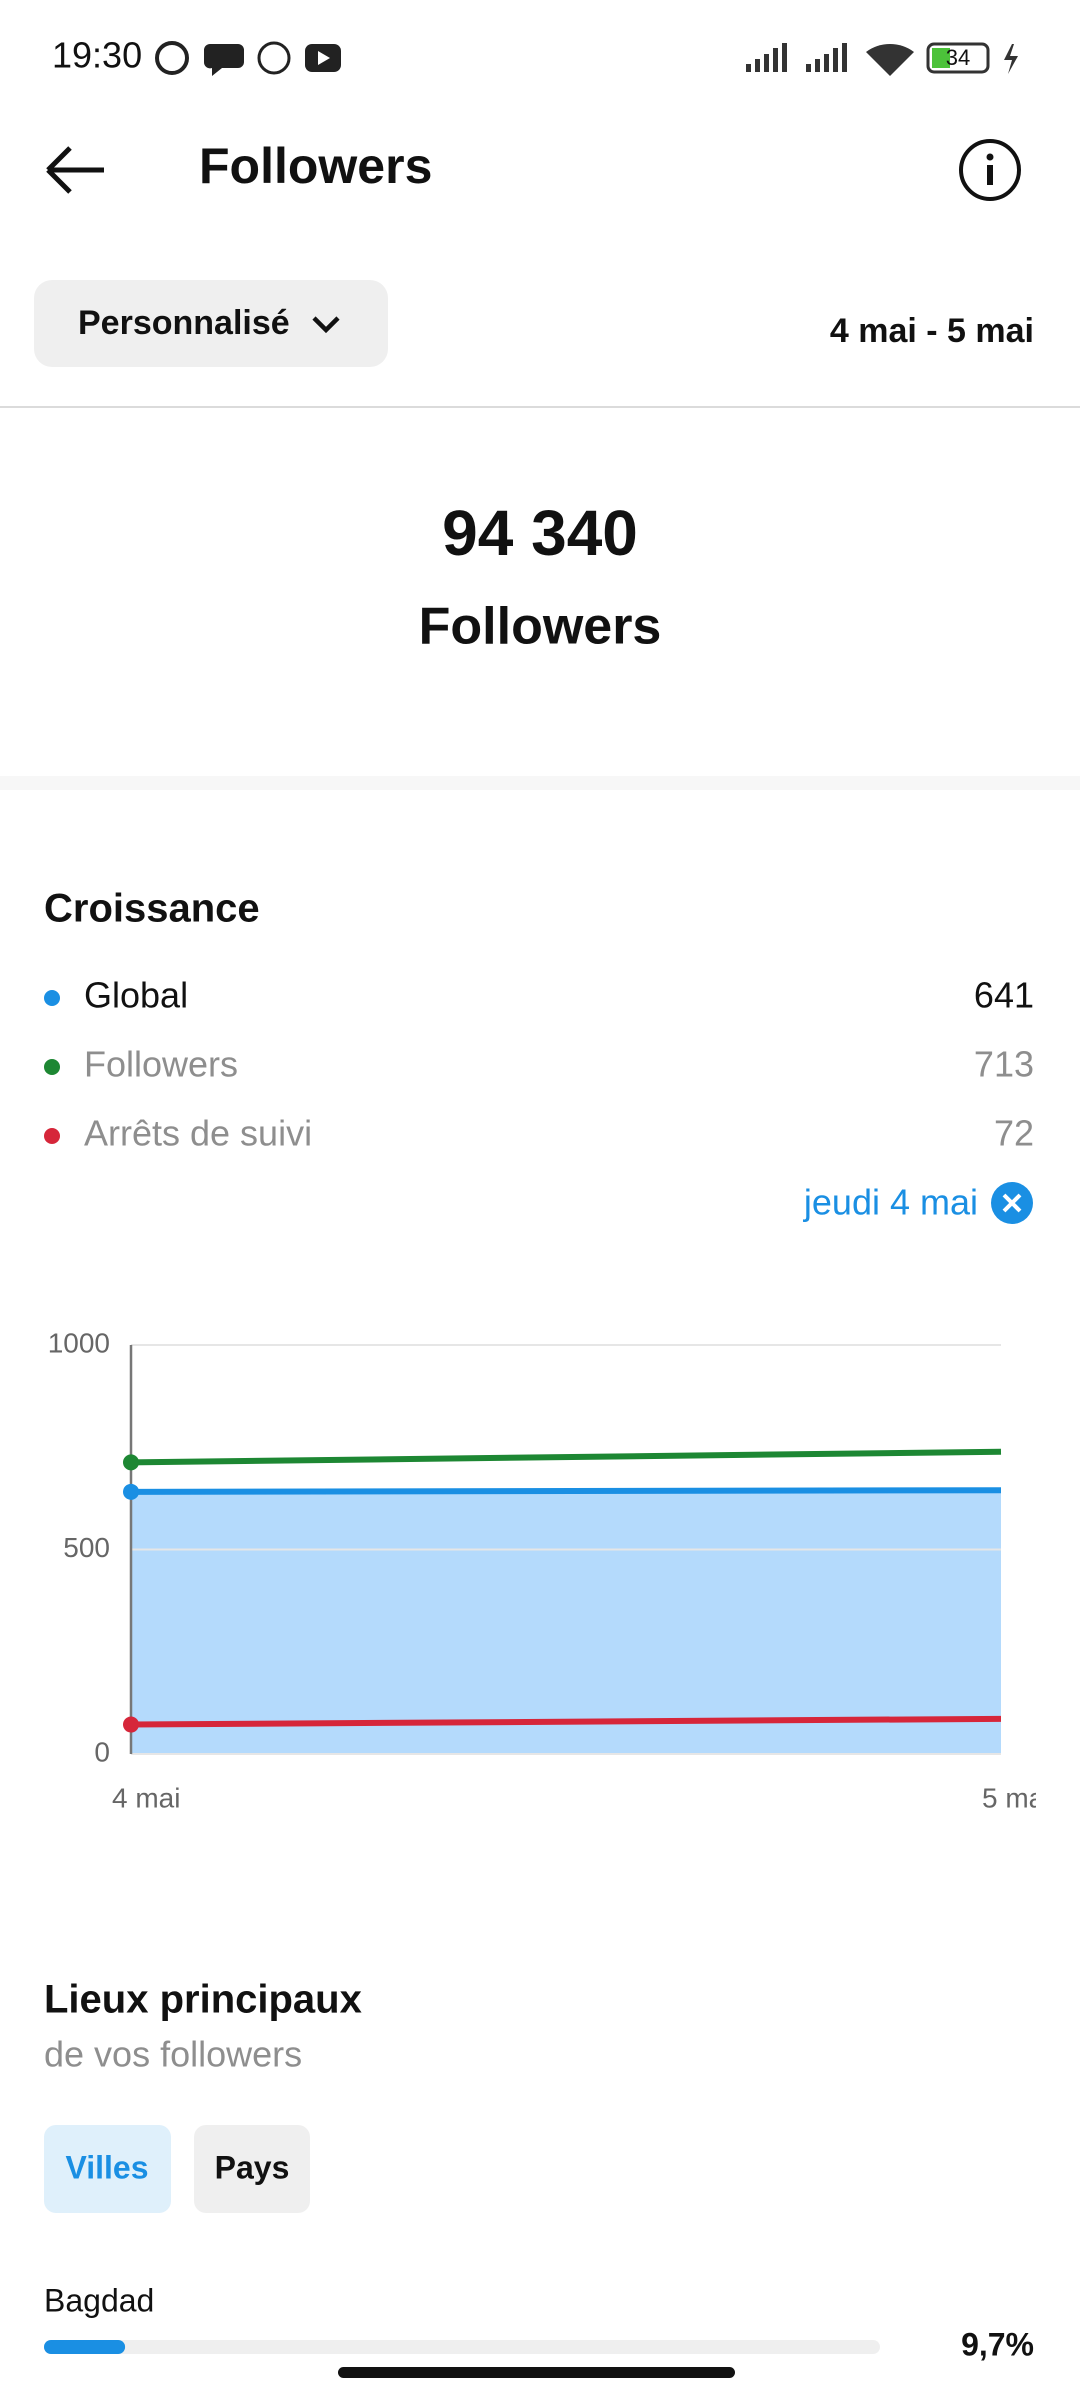 The height and width of the screenshot is (2400, 1080). What do you see at coordinates (1004, 1064) in the screenshot?
I see `legend-value: 713` at bounding box center [1004, 1064].